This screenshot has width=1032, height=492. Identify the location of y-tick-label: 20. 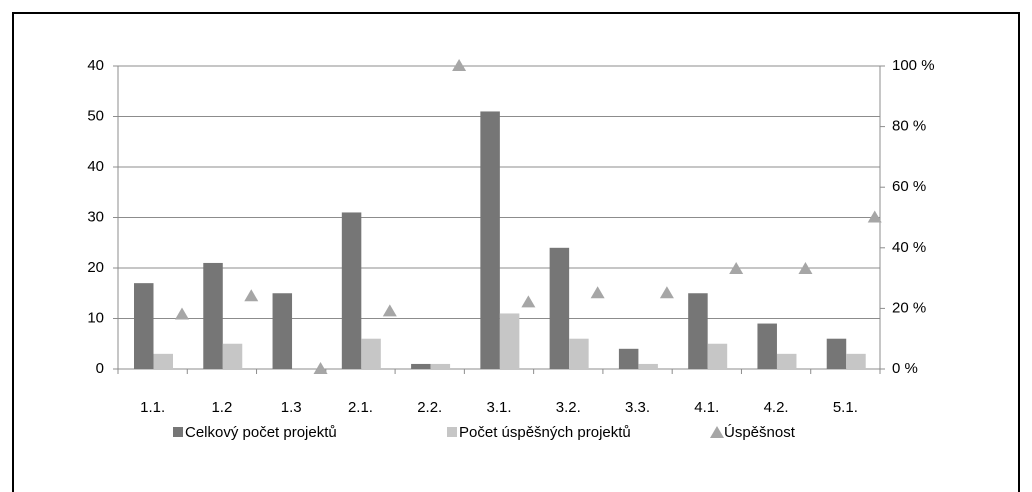
(95, 267).